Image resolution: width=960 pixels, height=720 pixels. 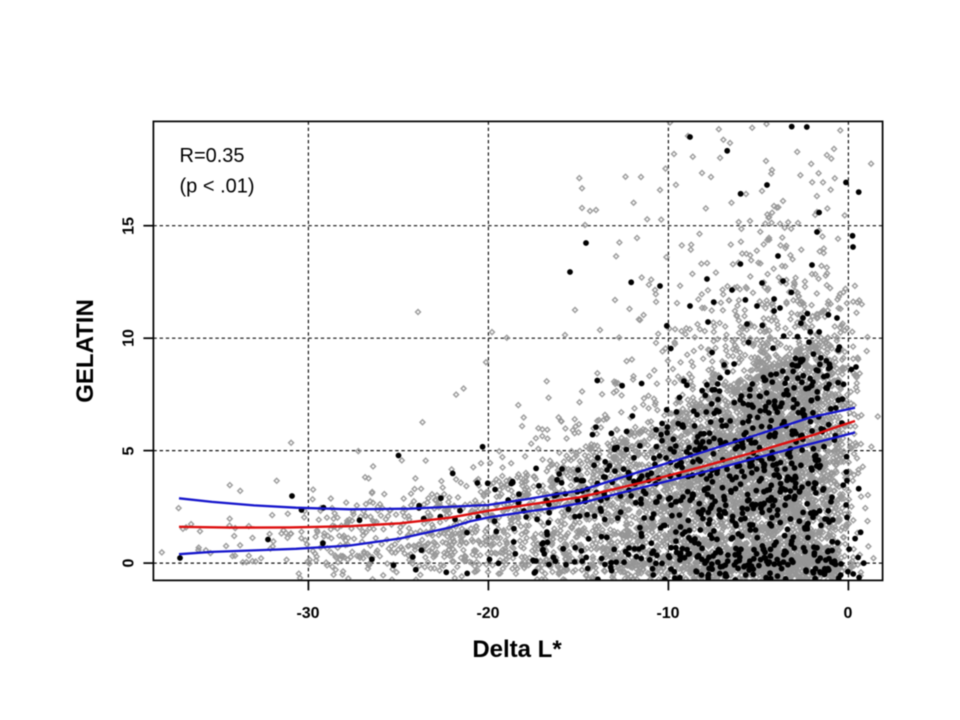 I want to click on svg-text: -30, so click(x=307, y=613).